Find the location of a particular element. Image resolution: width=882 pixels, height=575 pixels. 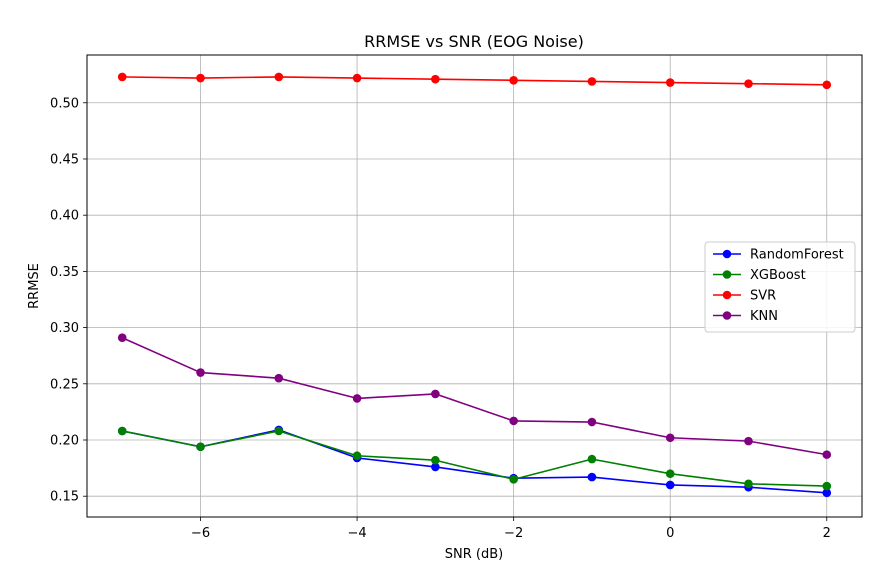

series-xgboost is located at coordinates (474, 458).